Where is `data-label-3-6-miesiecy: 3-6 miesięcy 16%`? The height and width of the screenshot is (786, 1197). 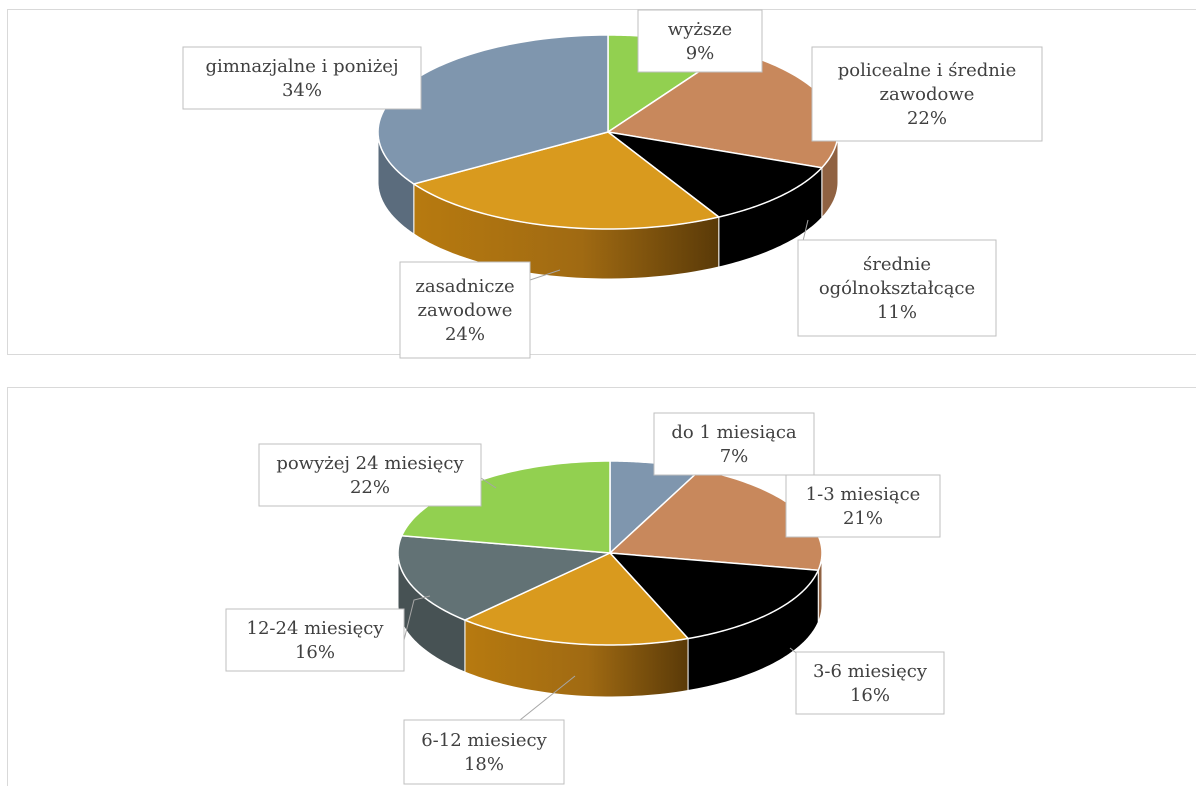
data-label-3-6-miesiecy: 3-6 miesięcy 16% is located at coordinates (867, 681).